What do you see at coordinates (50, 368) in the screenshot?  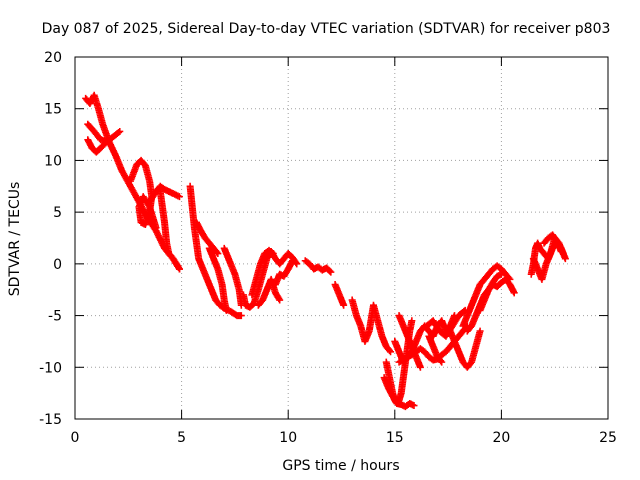 I see `y-tick-label: -10` at bounding box center [50, 368].